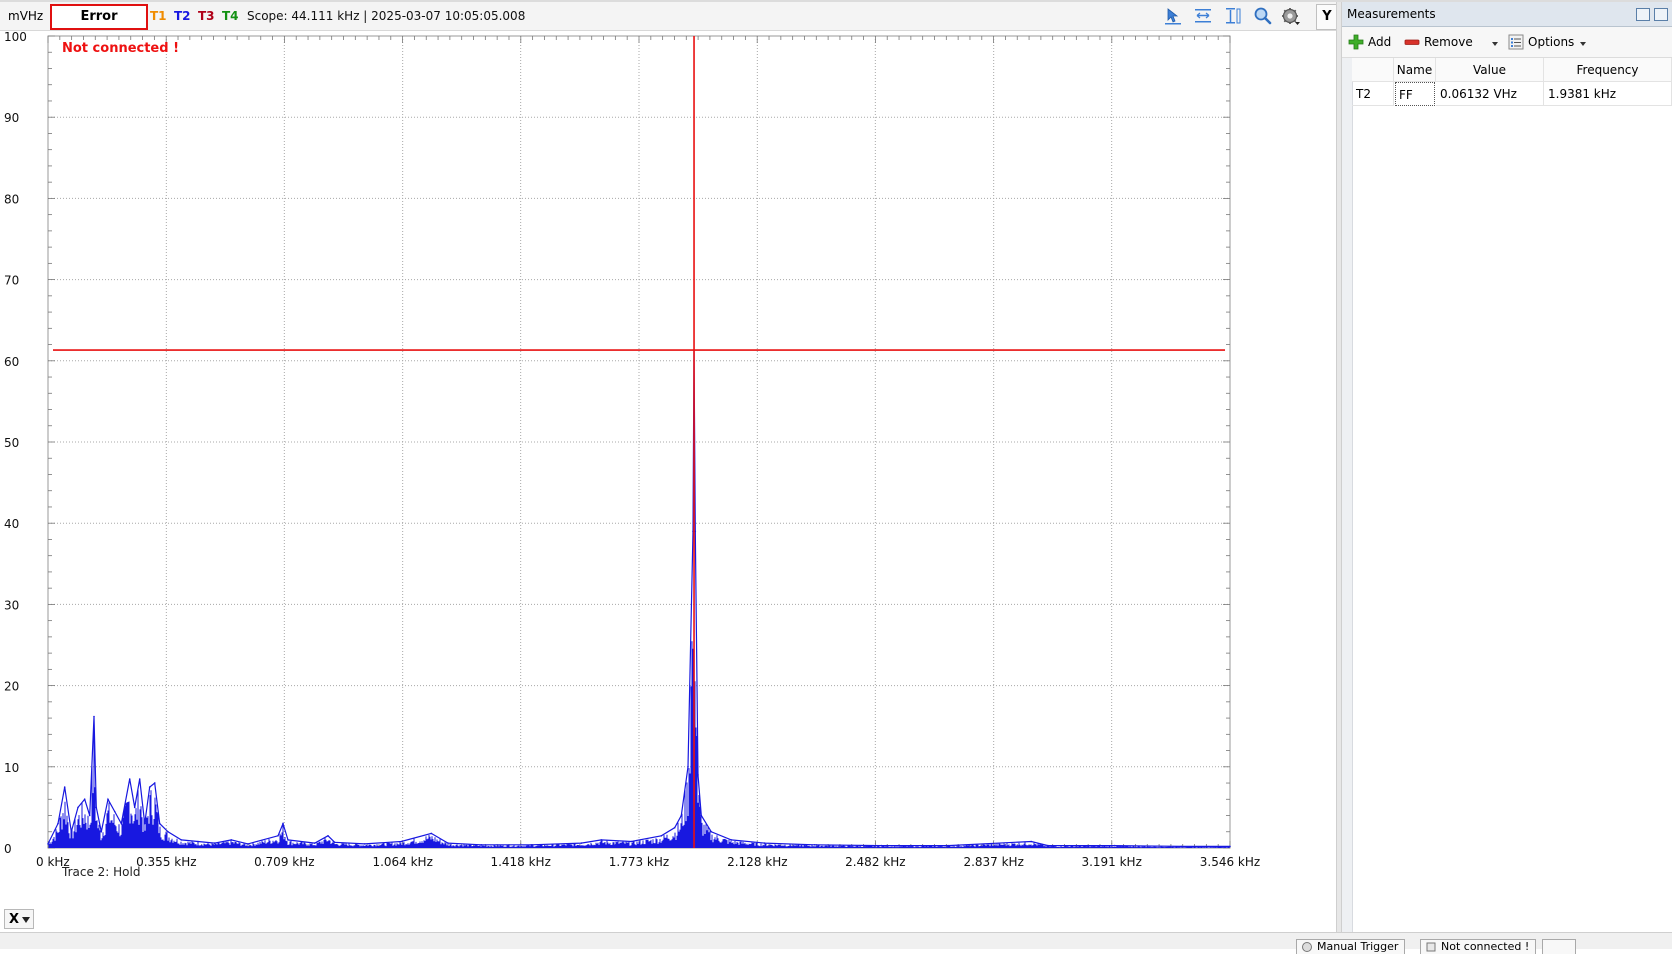 The height and width of the screenshot is (954, 1672). Describe the element at coordinates (1507, 14) in the screenshot. I see `measurements-title-bar: Measurements` at that location.